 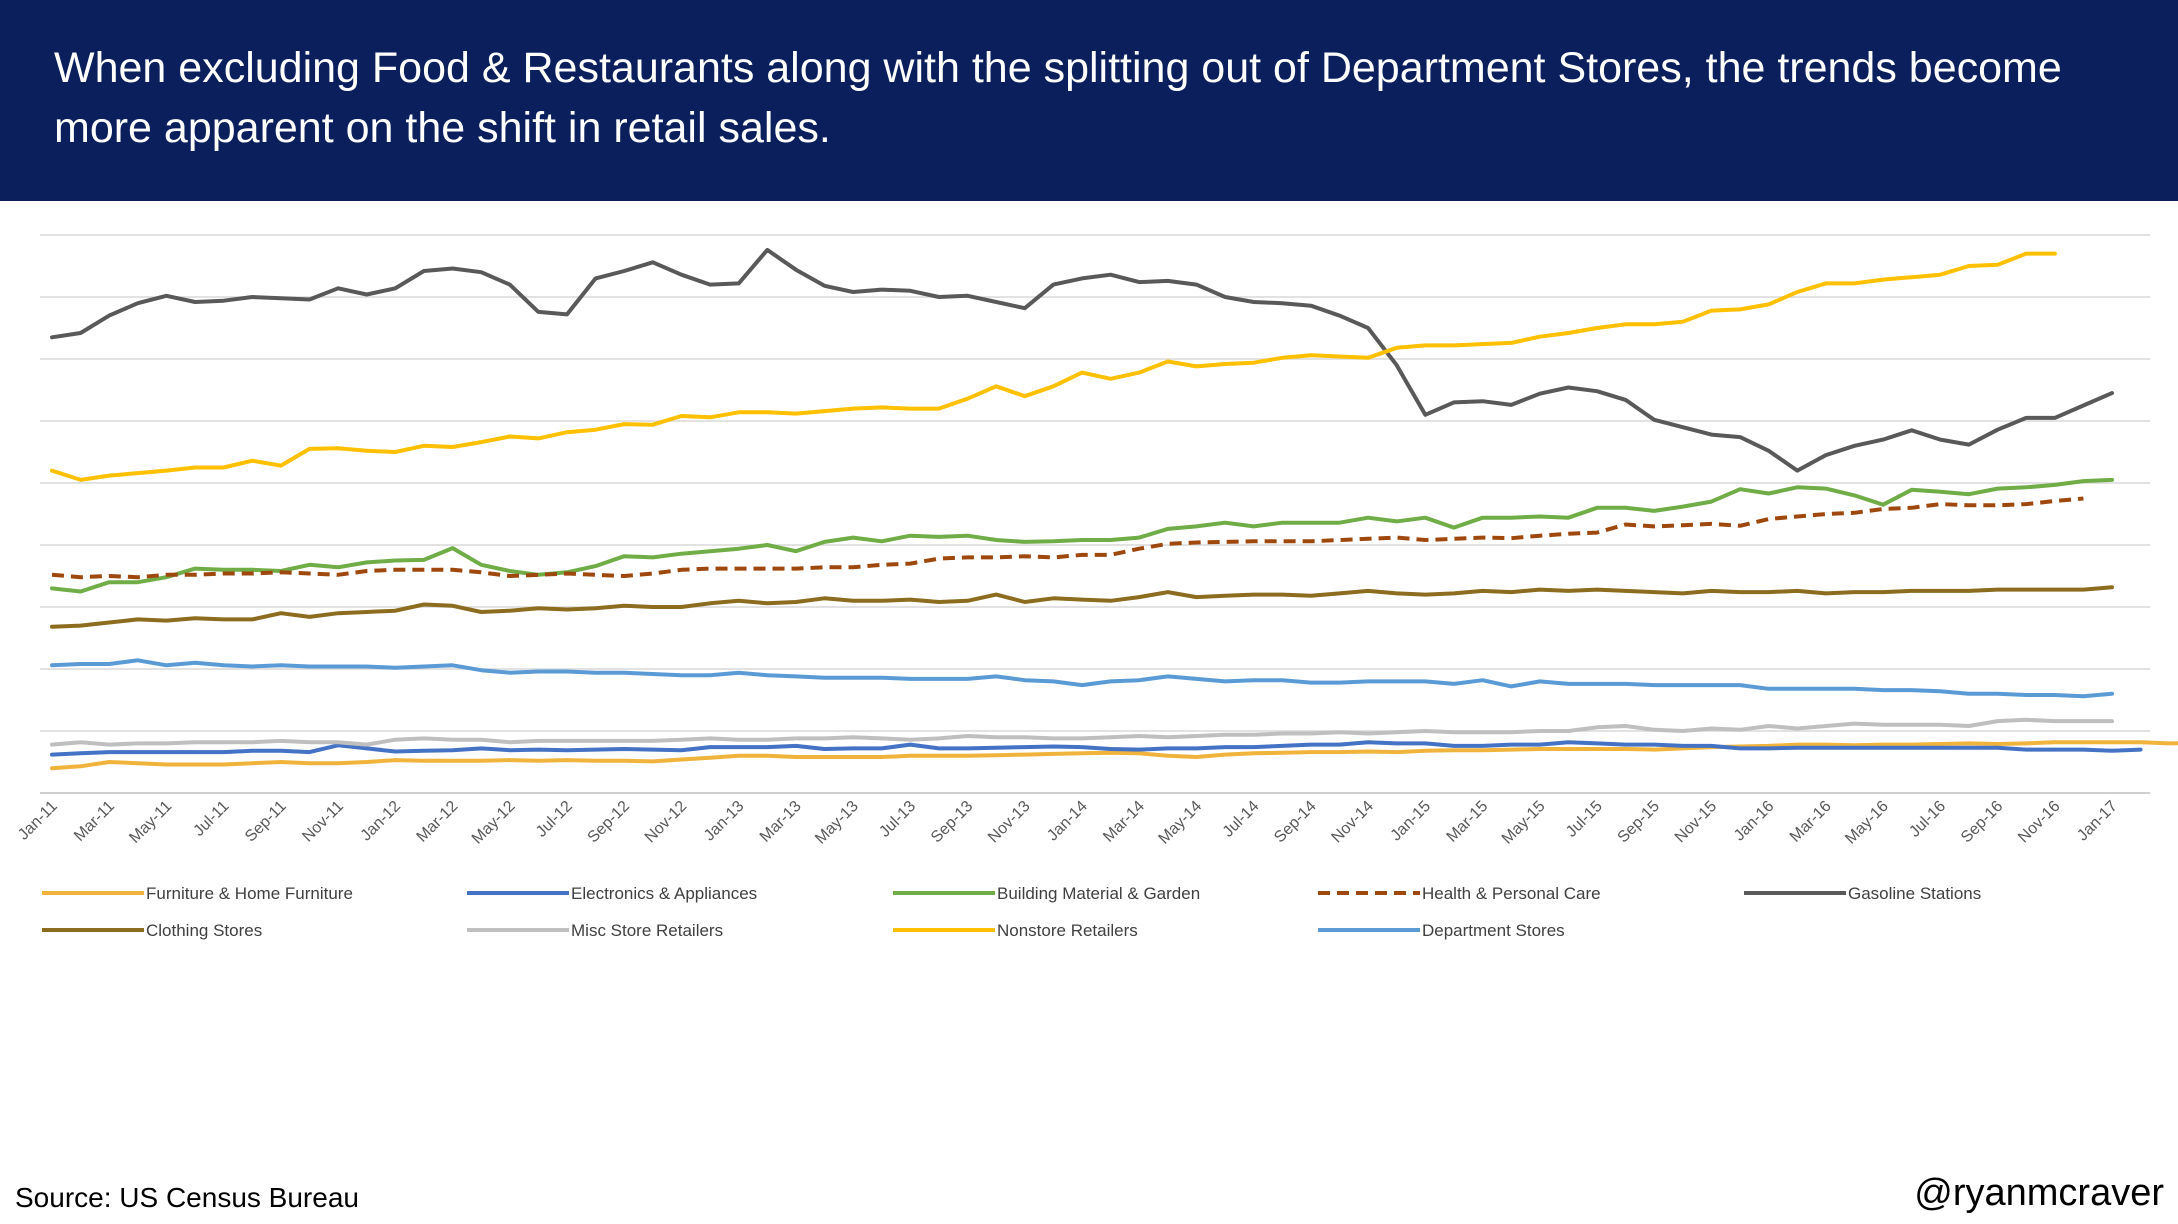 I want to click on legend-label: Building Material & Garden, so click(x=1098, y=893).